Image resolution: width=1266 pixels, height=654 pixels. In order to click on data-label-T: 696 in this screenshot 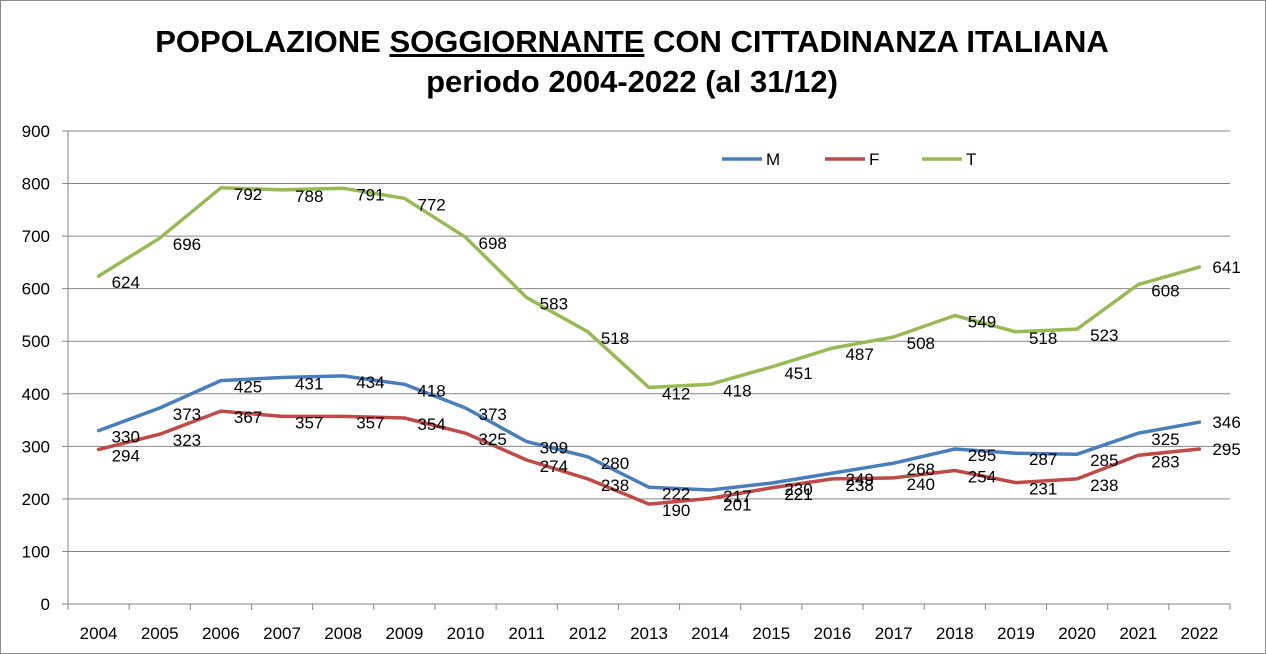, I will do `click(187, 244)`.